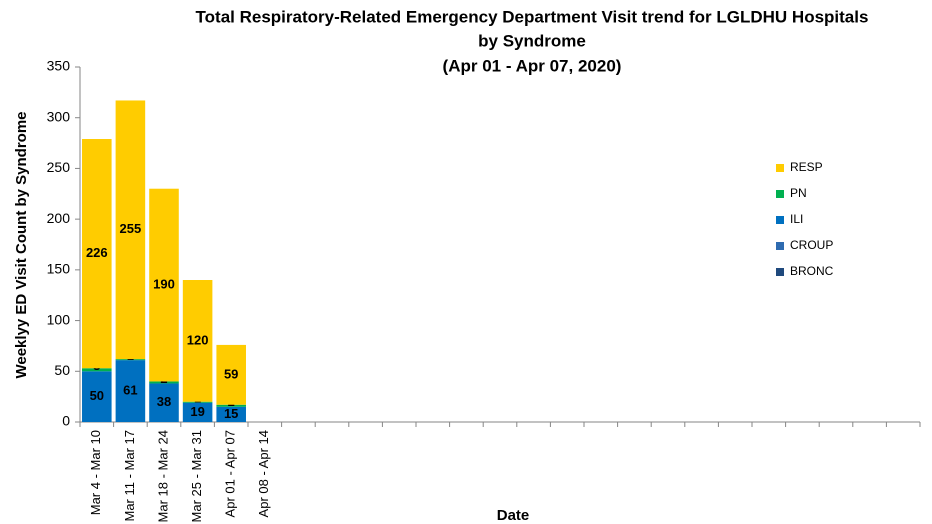 This screenshot has width=932, height=524. What do you see at coordinates (811, 245) in the screenshot?
I see `legend-label: CROUP` at bounding box center [811, 245].